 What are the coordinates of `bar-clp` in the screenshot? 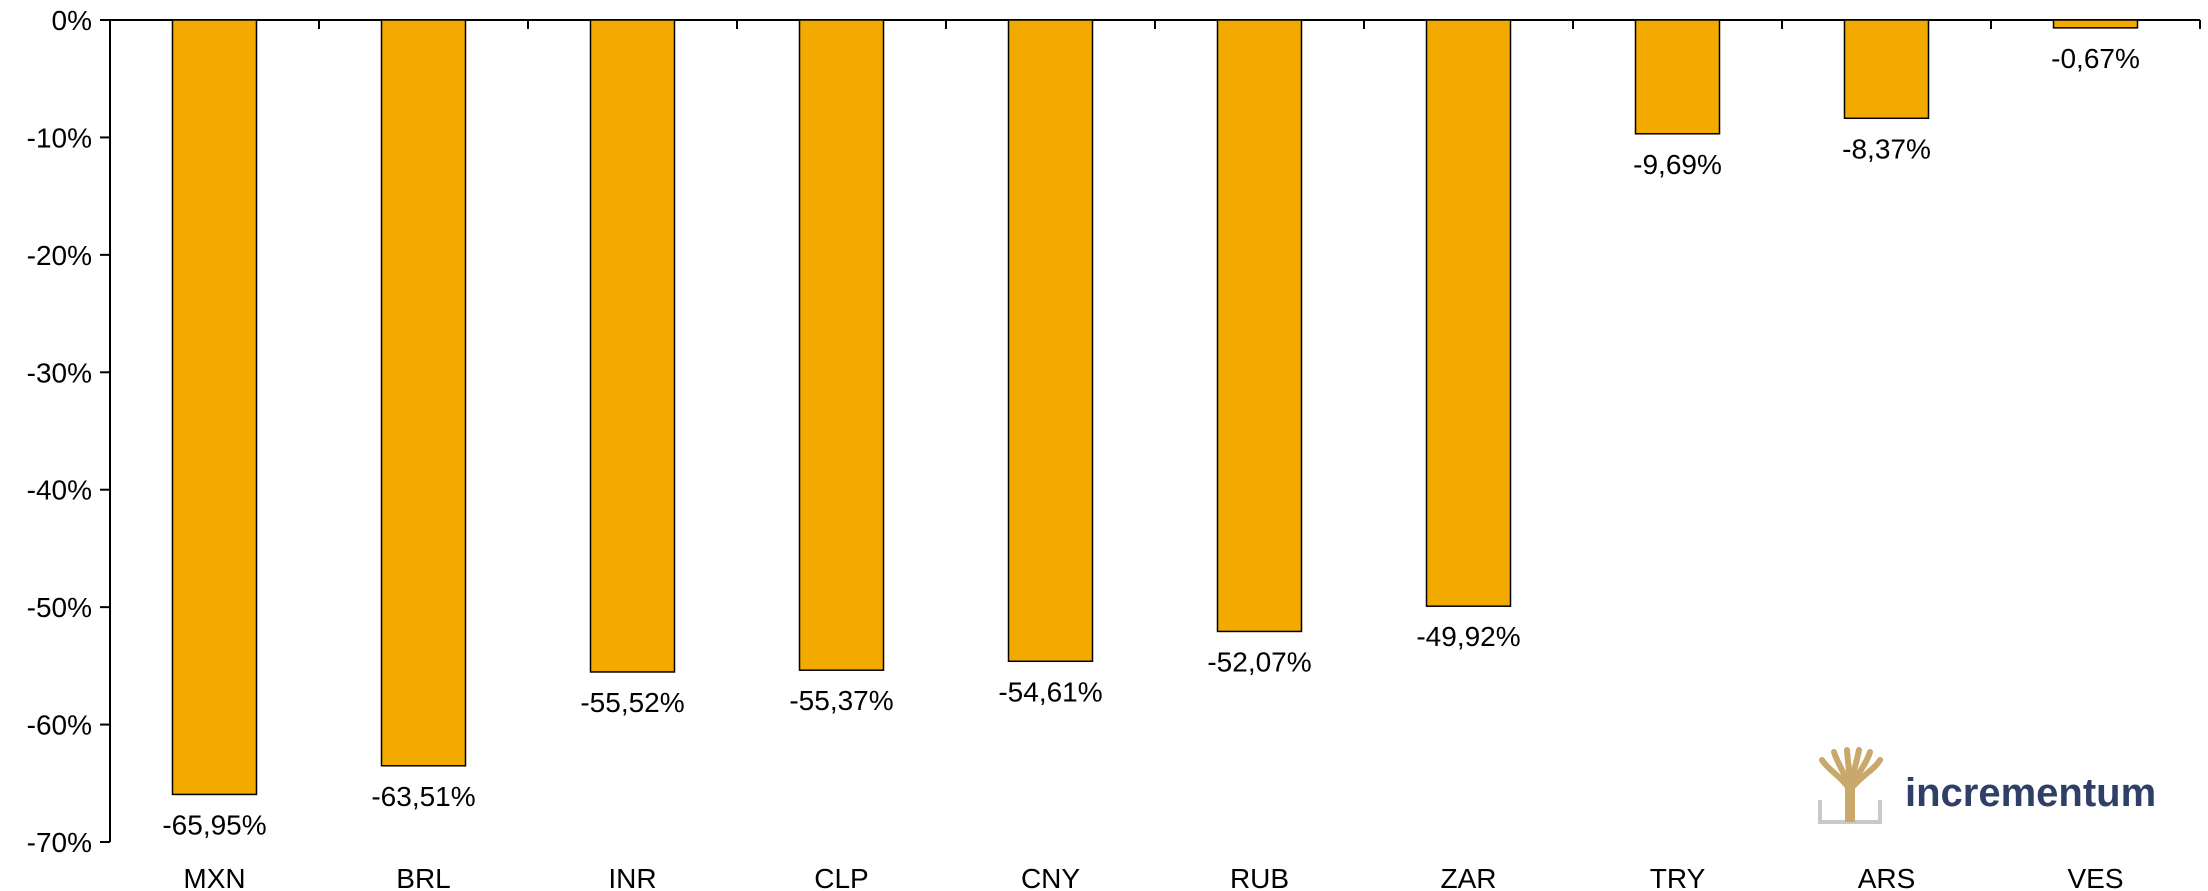 It's located at (841, 345).